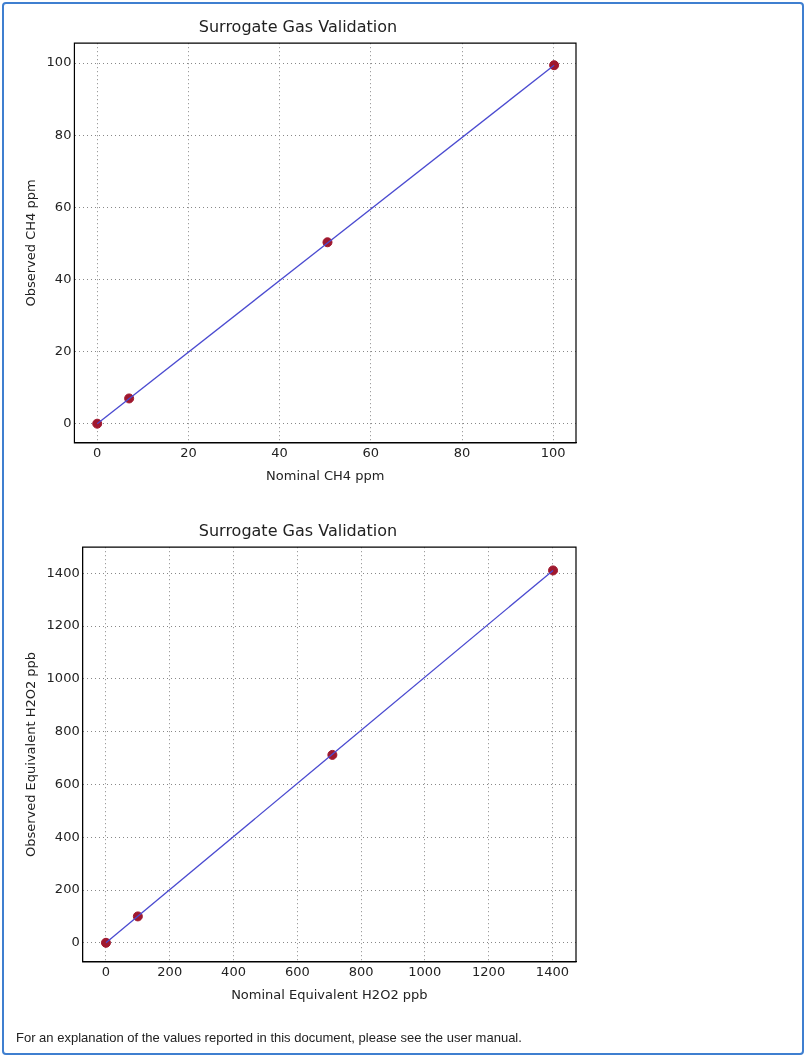  What do you see at coordinates (67, 783) in the screenshot?
I see `y-tick-label: 600` at bounding box center [67, 783].